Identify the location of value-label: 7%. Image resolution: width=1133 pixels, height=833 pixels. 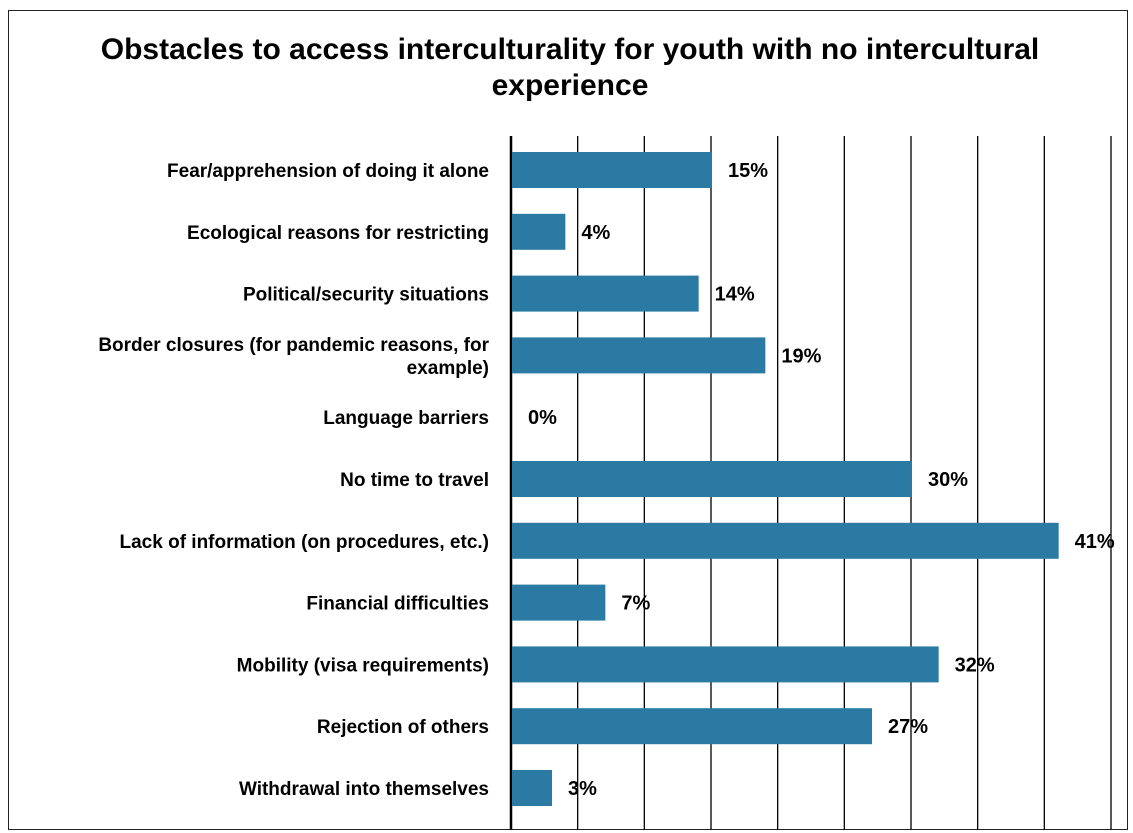
(635, 604).